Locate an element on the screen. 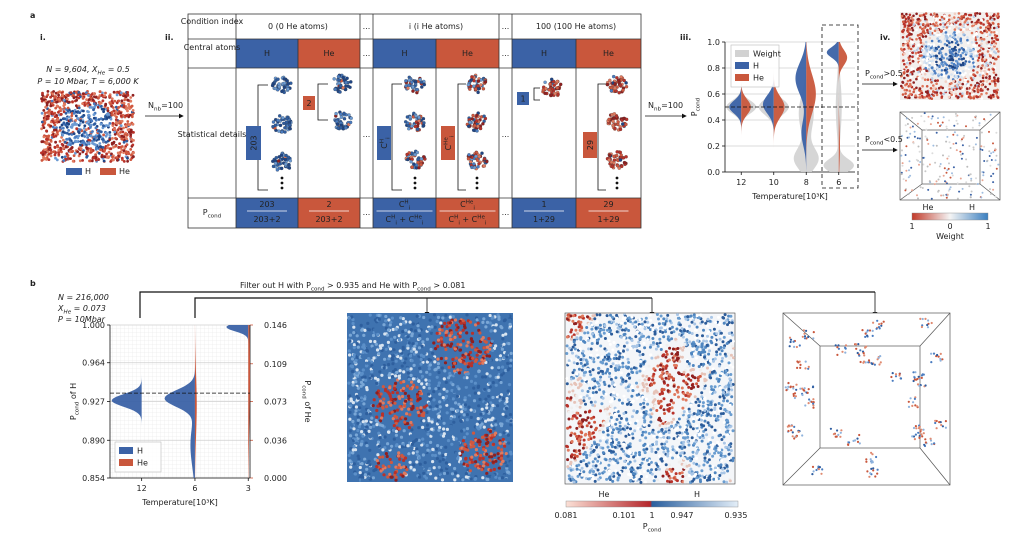 The height and width of the screenshot is (536, 1024). text-part: P = 10Mbar is located at coordinates (82, 319).